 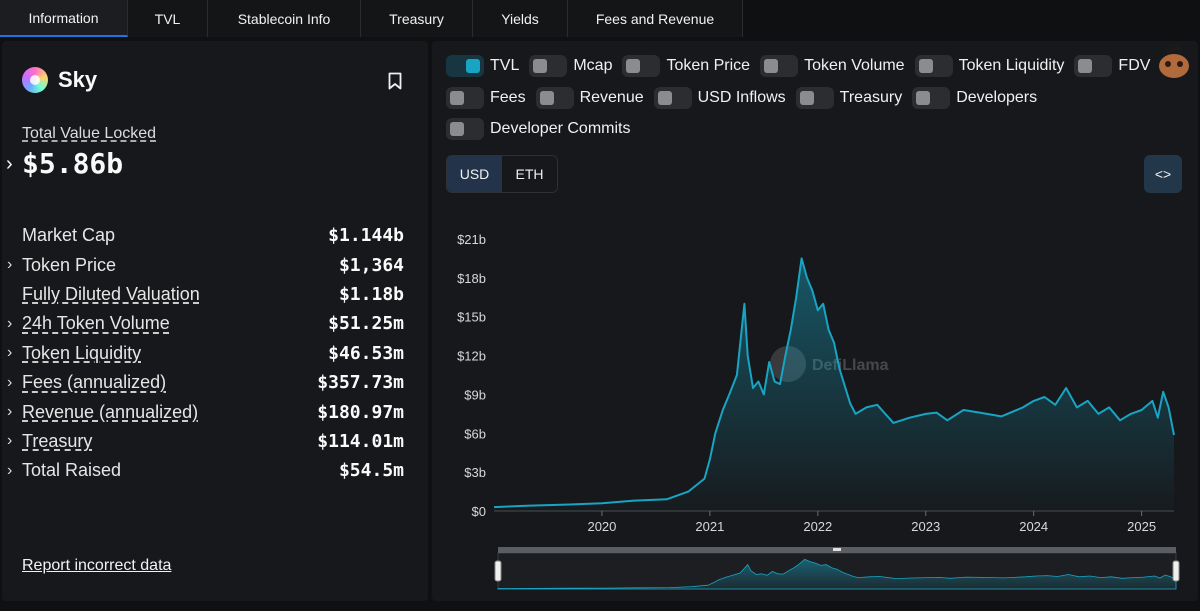 What do you see at coordinates (560, 128) in the screenshot?
I see `toggle-label: Developer Commits` at bounding box center [560, 128].